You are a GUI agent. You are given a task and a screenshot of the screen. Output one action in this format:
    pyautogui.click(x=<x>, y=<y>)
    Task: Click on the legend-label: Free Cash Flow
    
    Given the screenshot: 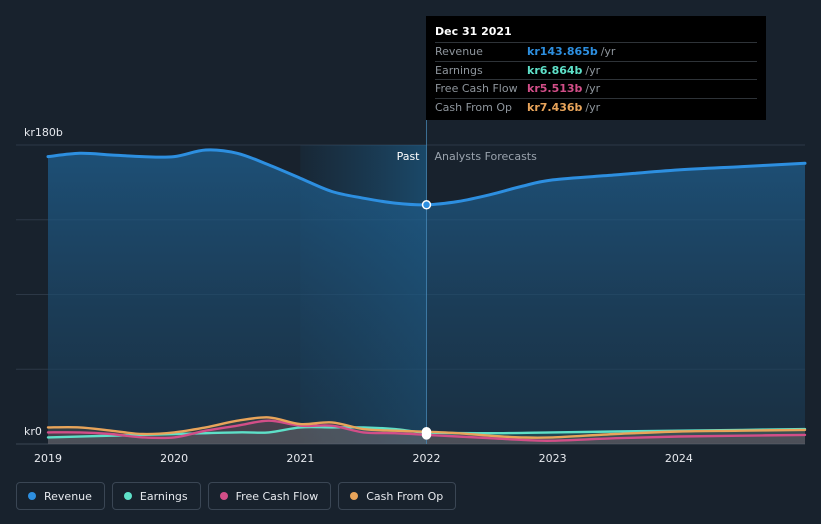 What is the action you would take?
    pyautogui.click(x=277, y=496)
    